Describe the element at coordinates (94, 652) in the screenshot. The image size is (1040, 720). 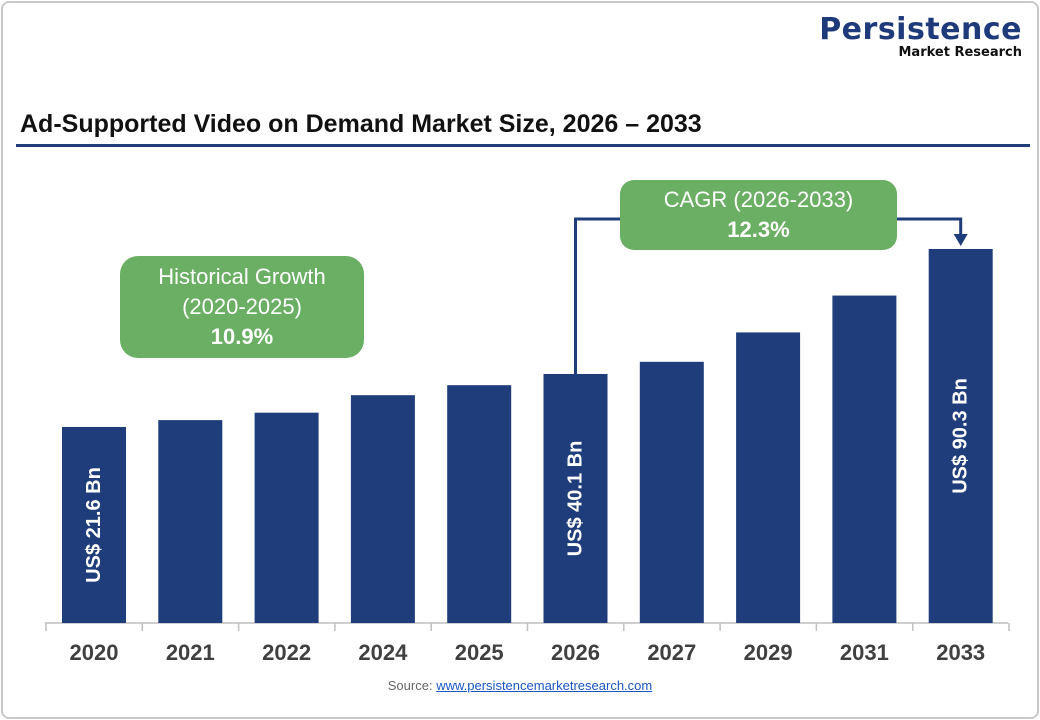
I see `x-tick-label-2020: 2020` at that location.